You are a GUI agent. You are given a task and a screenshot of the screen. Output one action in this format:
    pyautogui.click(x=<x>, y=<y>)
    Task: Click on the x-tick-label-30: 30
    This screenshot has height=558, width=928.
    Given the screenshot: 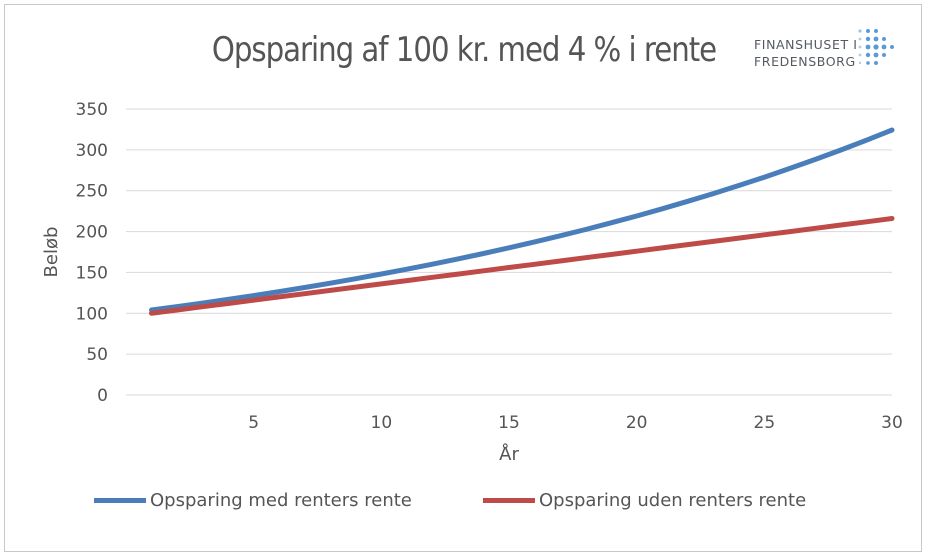 What is the action you would take?
    pyautogui.click(x=892, y=423)
    